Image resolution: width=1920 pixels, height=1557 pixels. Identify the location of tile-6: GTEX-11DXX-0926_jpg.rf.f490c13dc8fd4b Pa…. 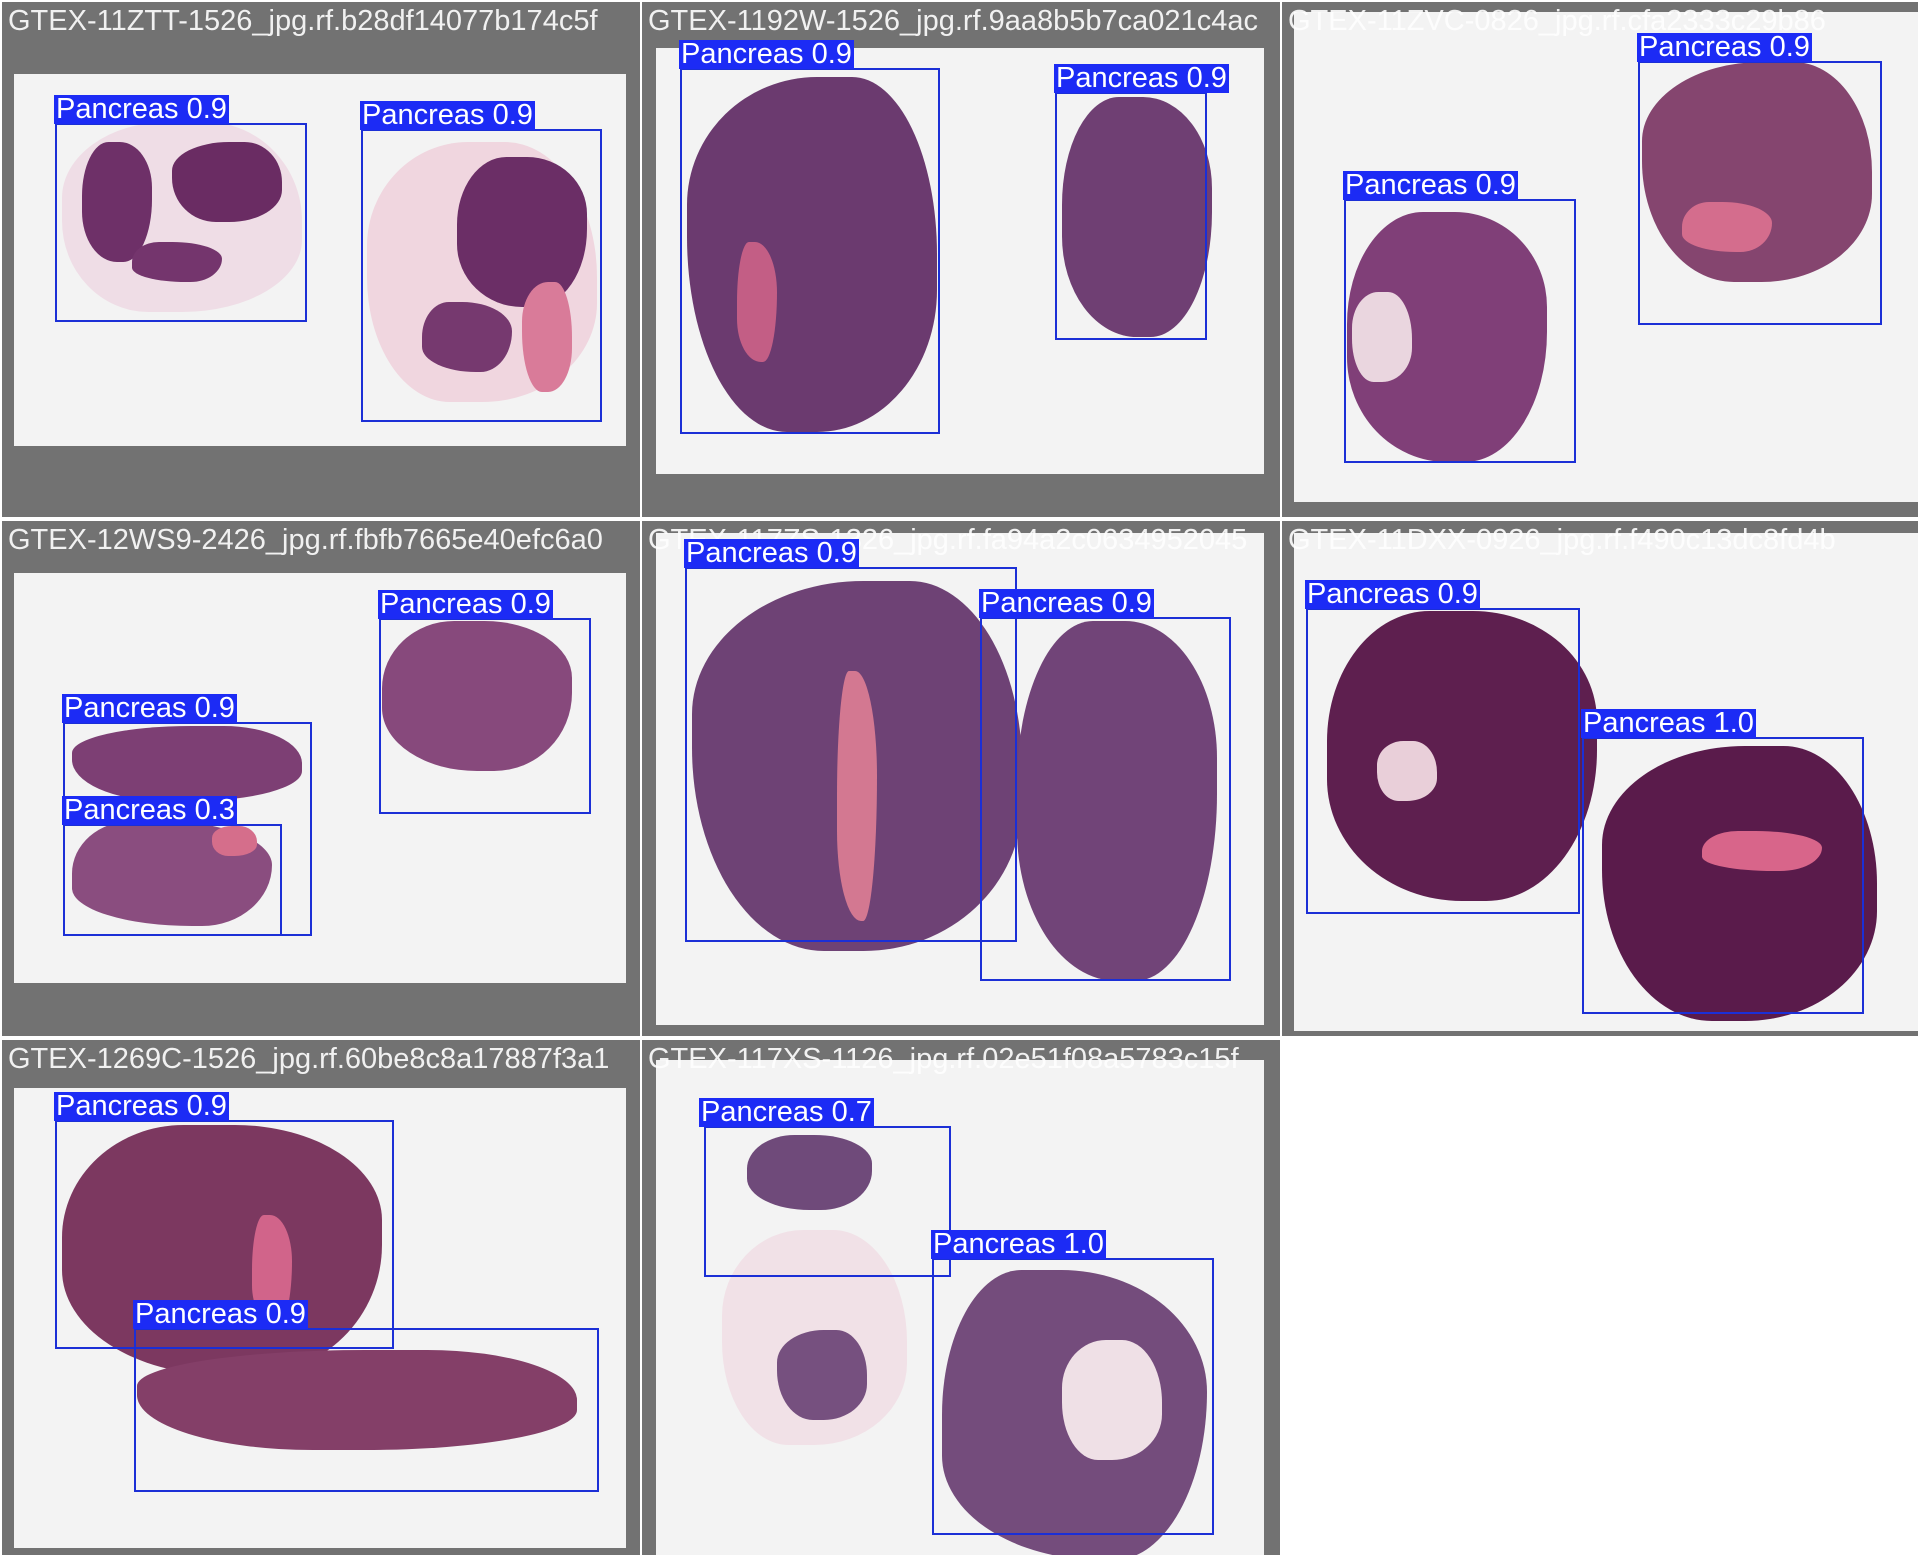
(1600, 778).